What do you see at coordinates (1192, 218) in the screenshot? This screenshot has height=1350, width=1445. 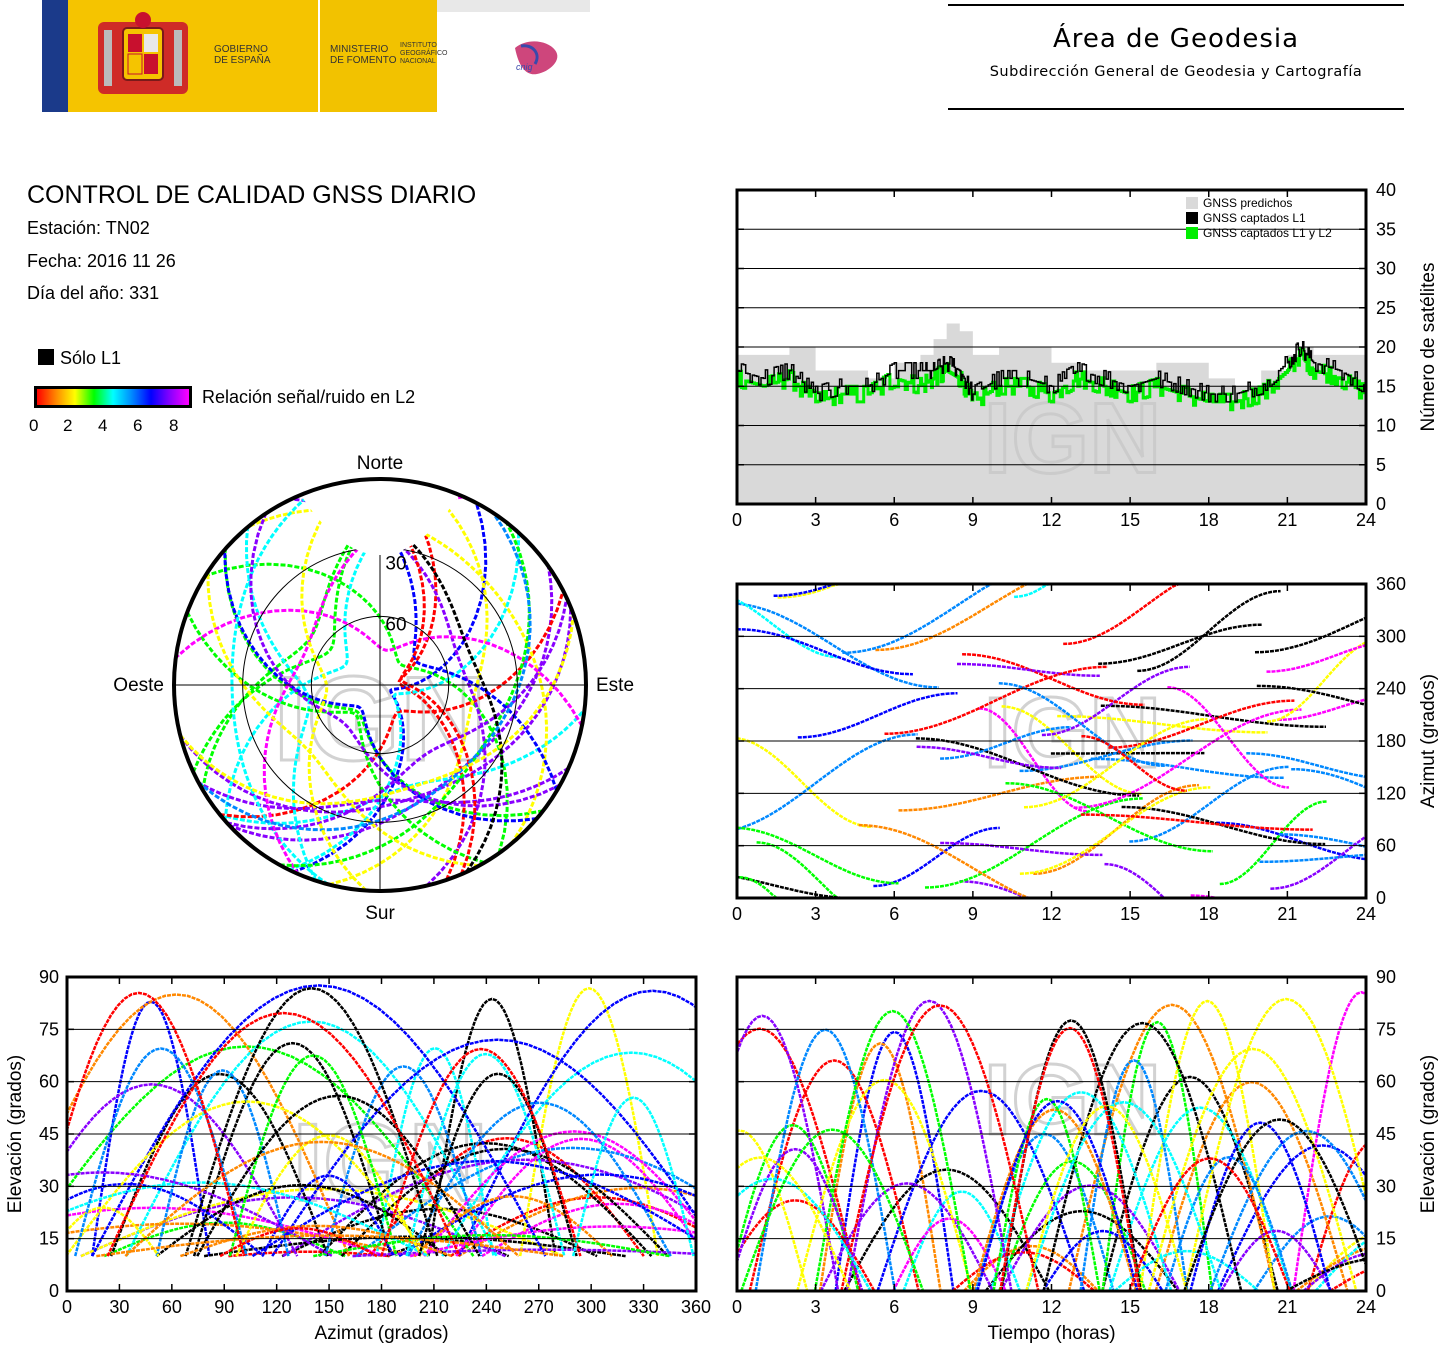 I see `legend-swatch` at bounding box center [1192, 218].